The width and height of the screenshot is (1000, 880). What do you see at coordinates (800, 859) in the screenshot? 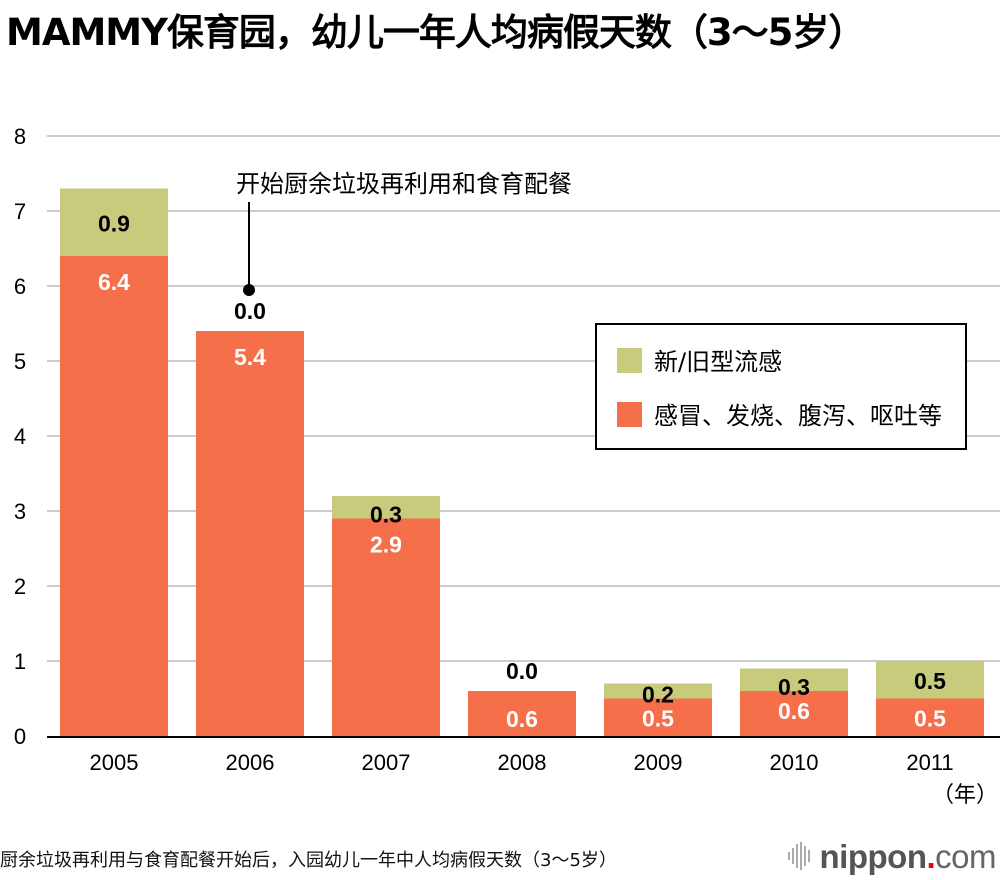
I see `logo-bars-icon` at bounding box center [800, 859].